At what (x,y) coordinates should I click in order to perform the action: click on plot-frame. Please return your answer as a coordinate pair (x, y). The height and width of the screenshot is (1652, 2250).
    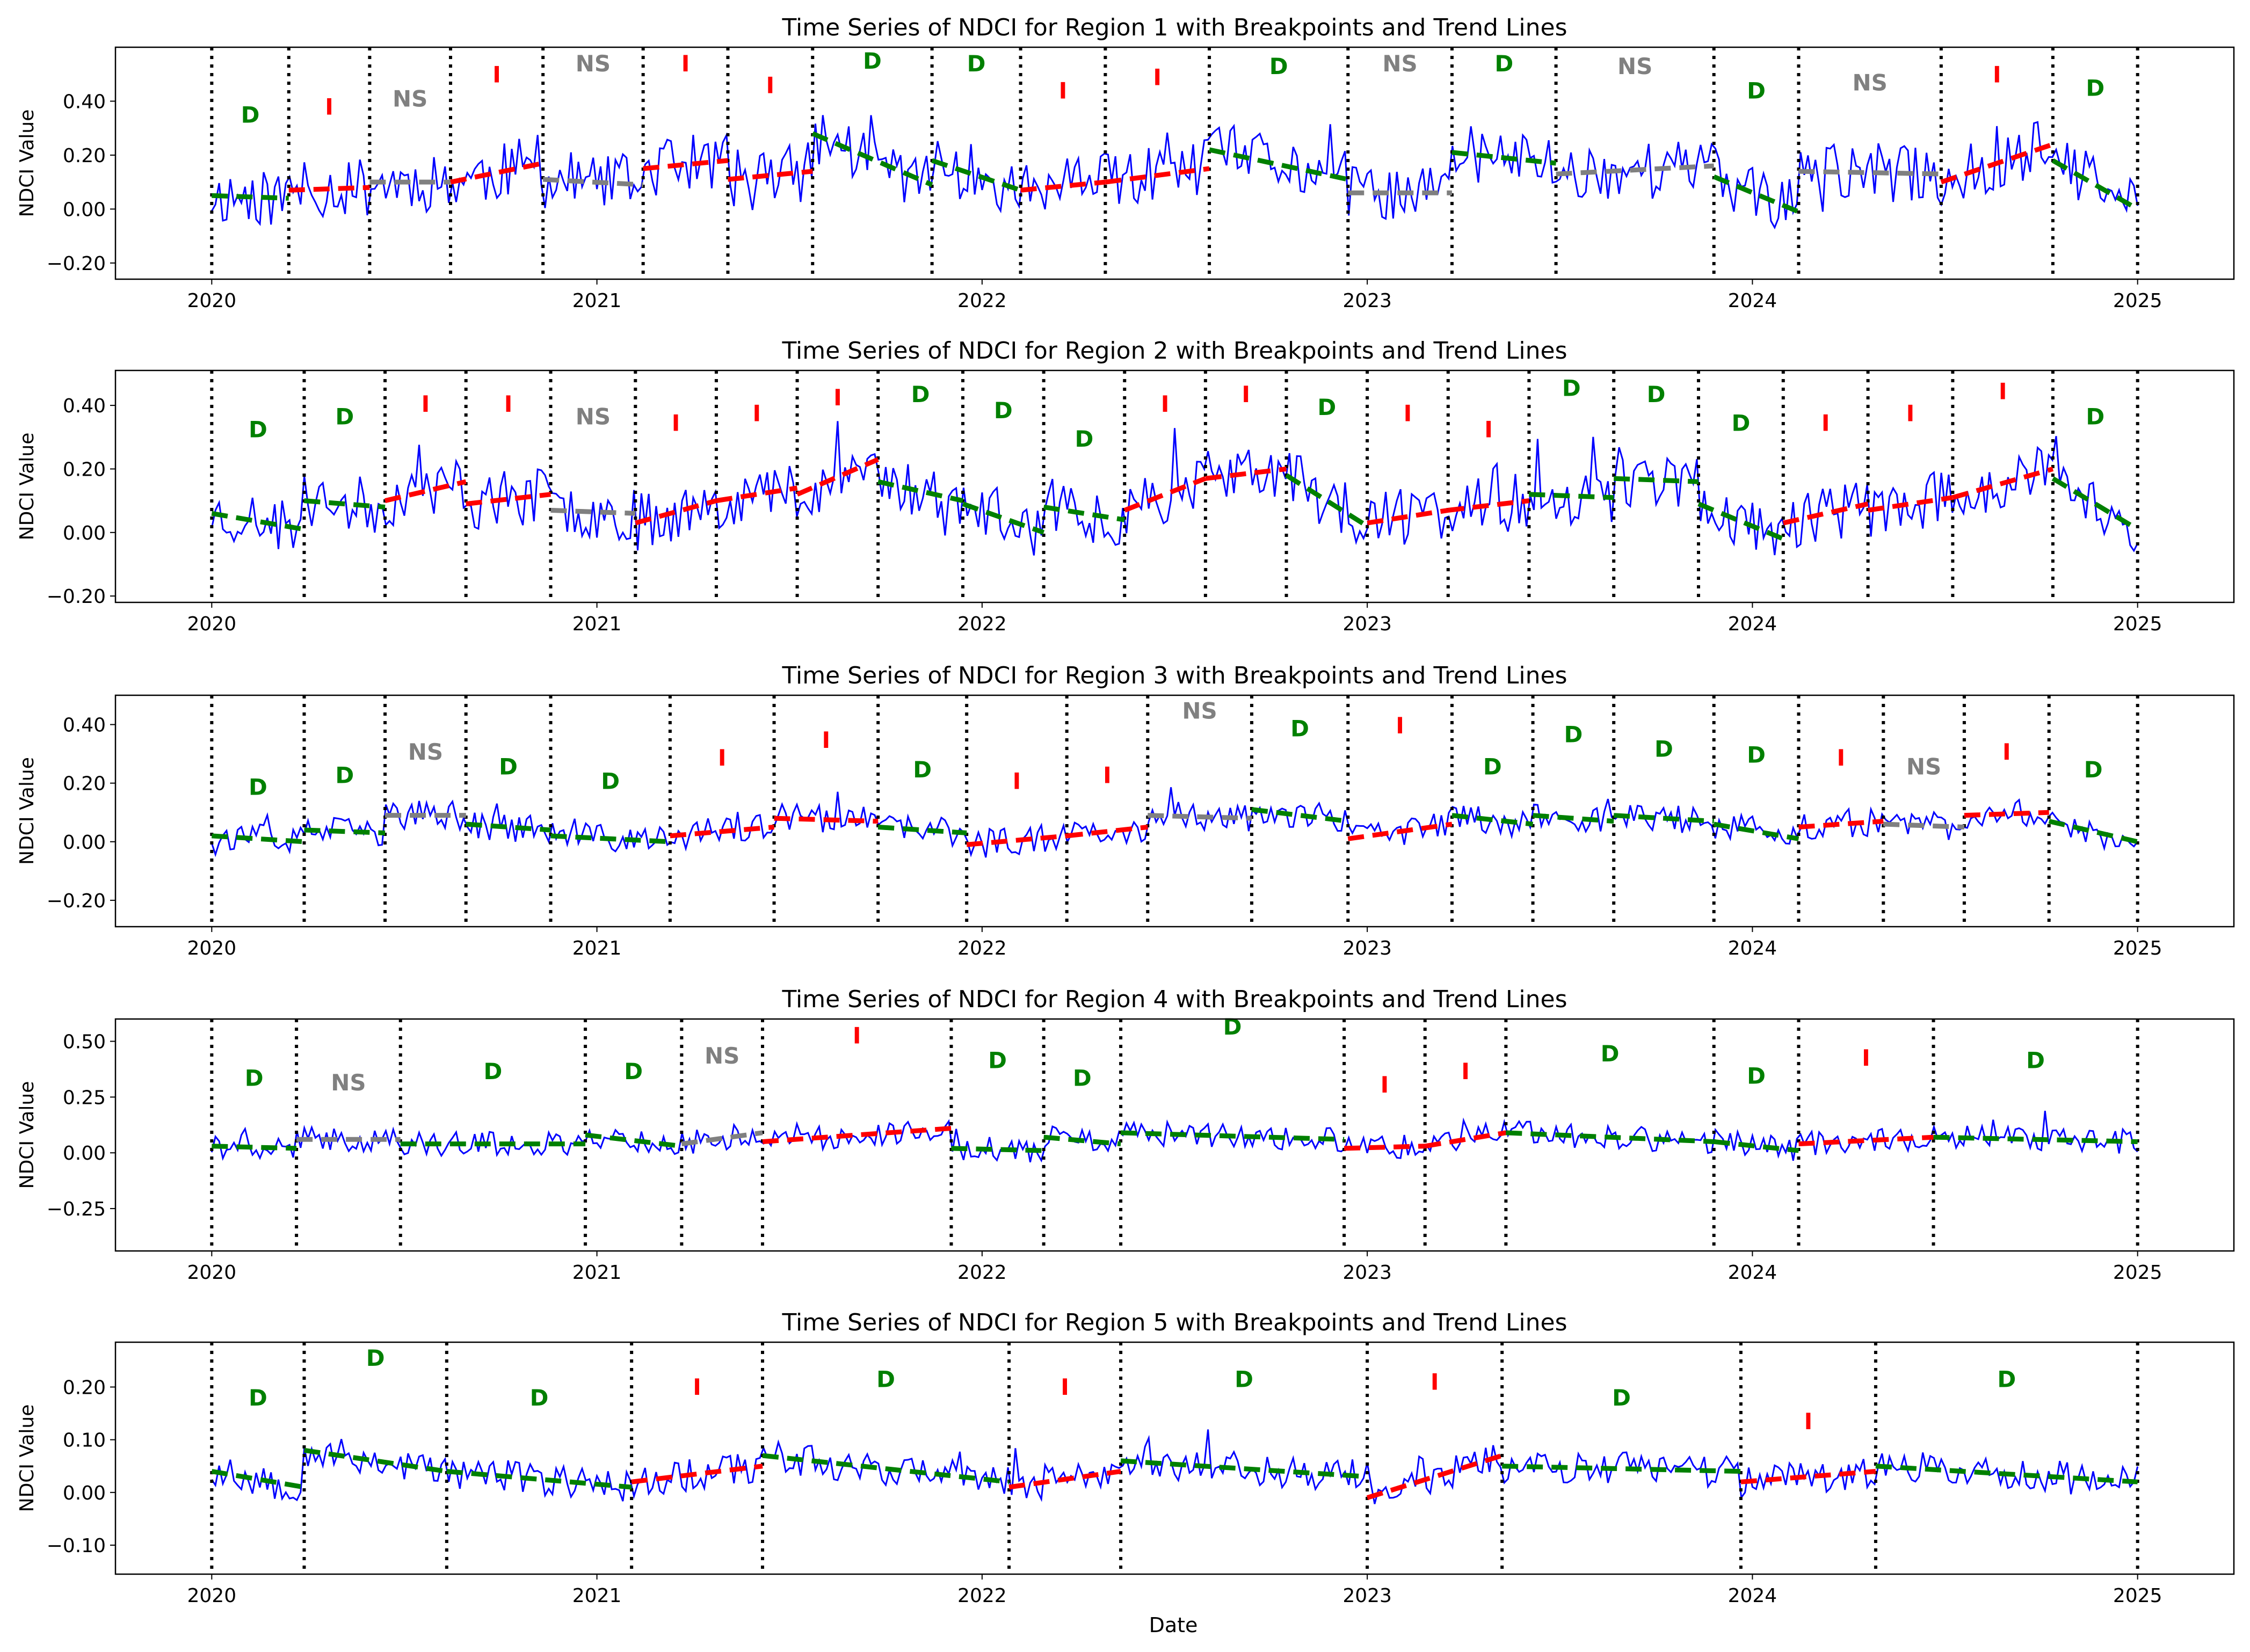
    Looking at the image, I should click on (1174, 163).